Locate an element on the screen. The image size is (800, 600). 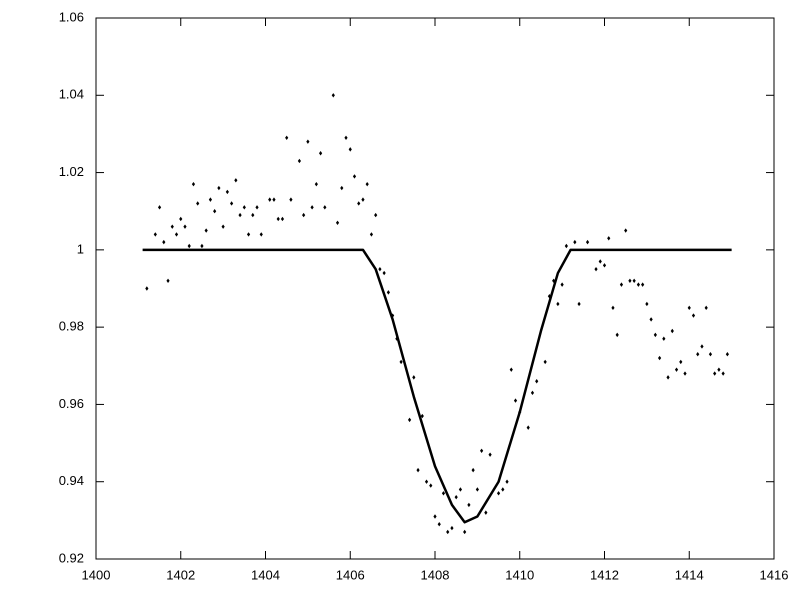
y-tick-label: 1.06 is located at coordinates (71, 16).